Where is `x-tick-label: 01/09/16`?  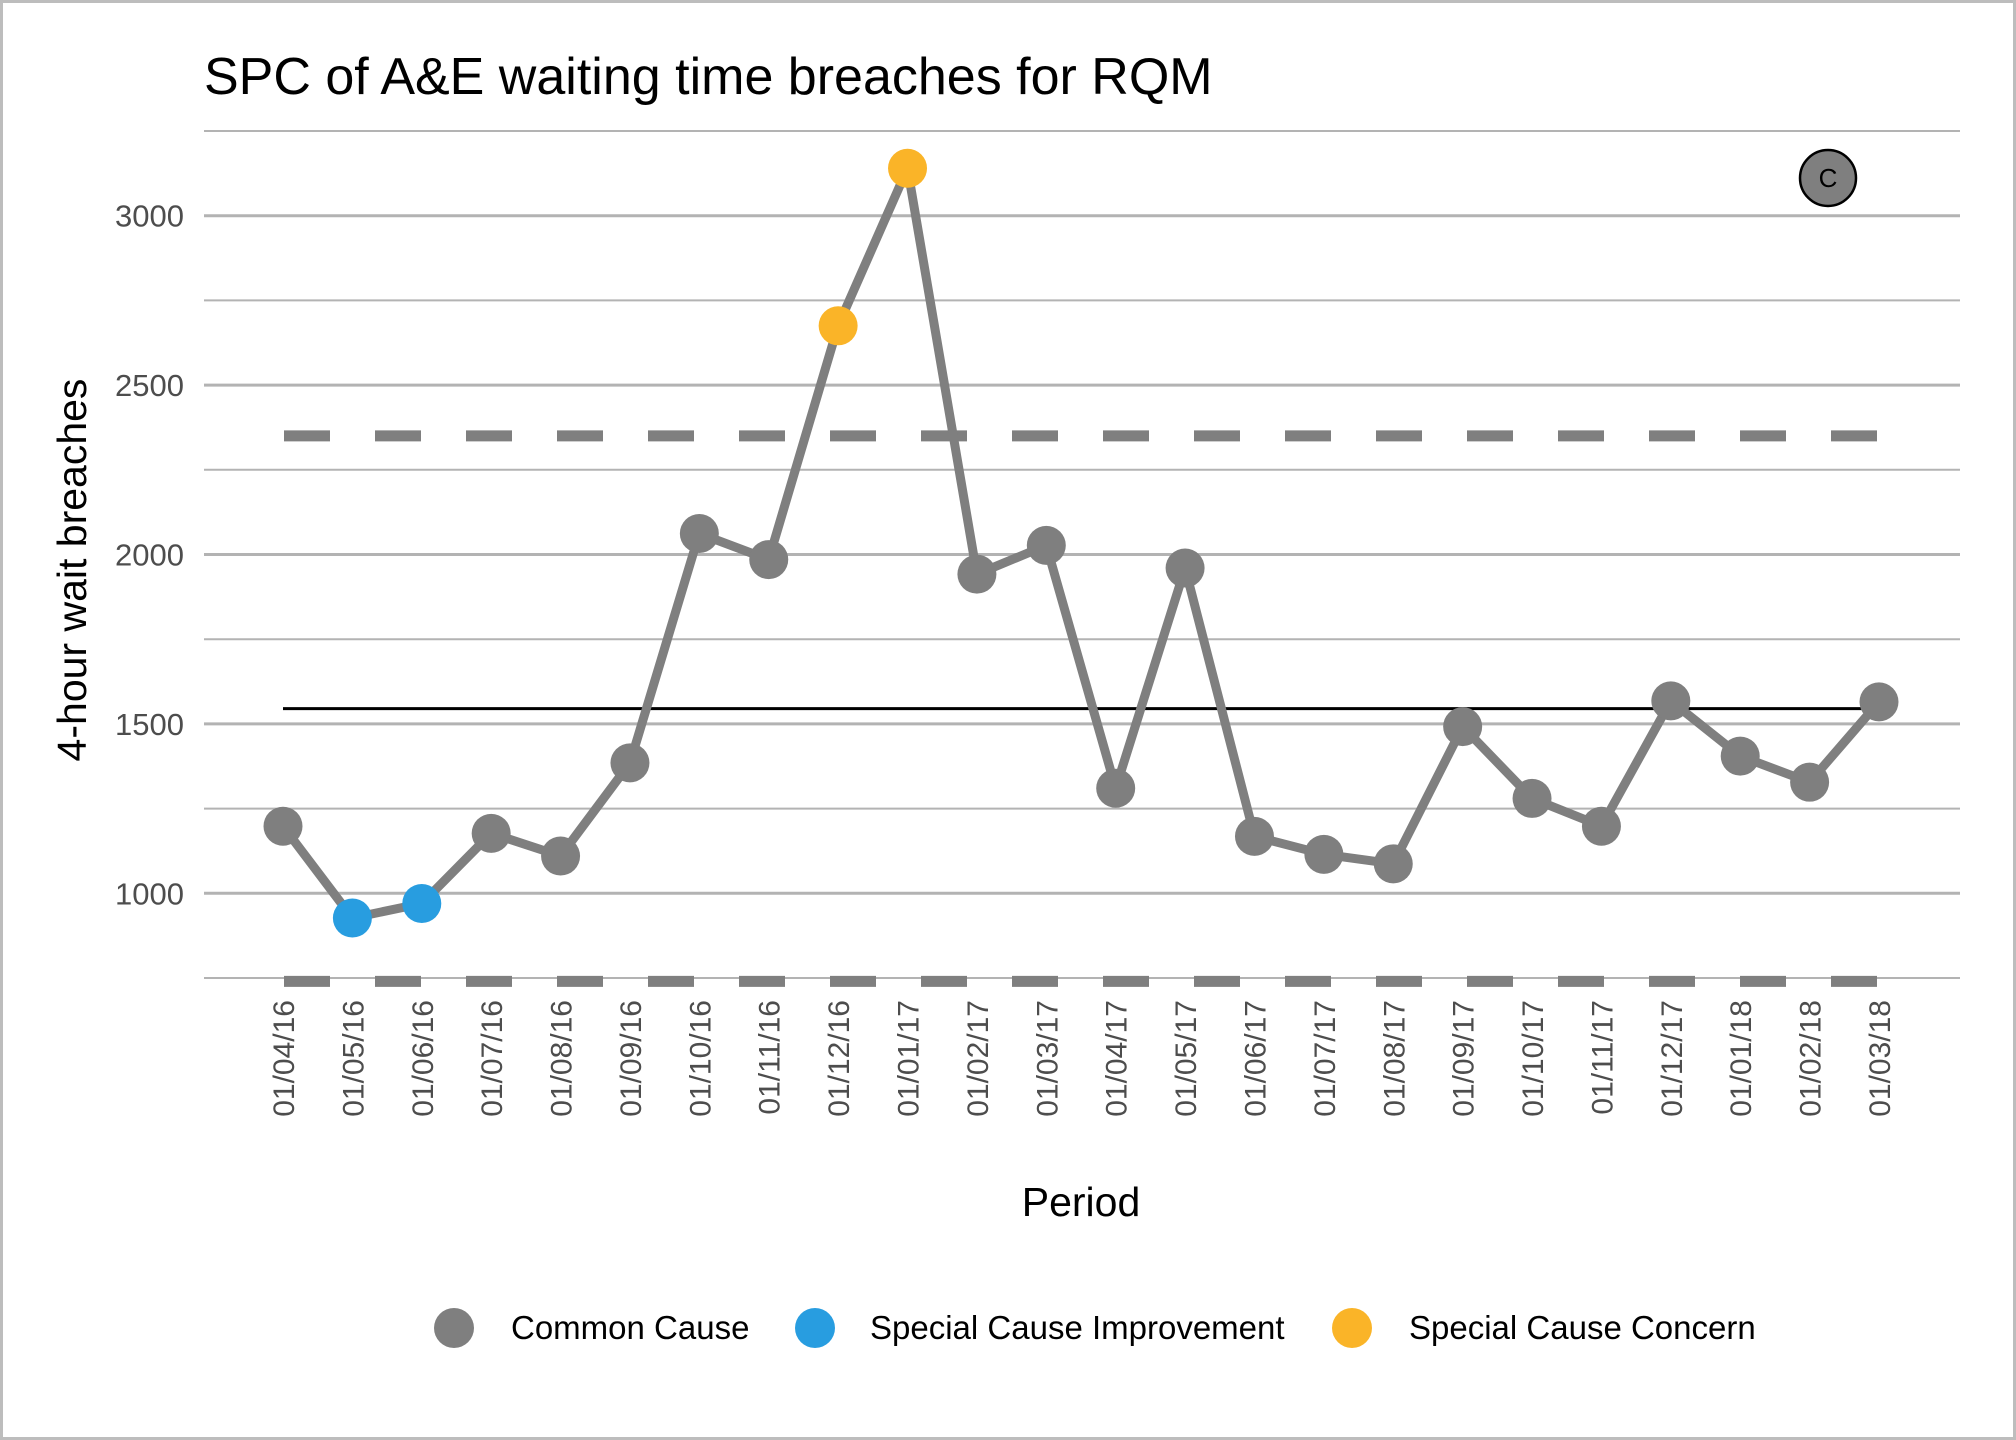
x-tick-label: 01/09/16 is located at coordinates (631, 1058).